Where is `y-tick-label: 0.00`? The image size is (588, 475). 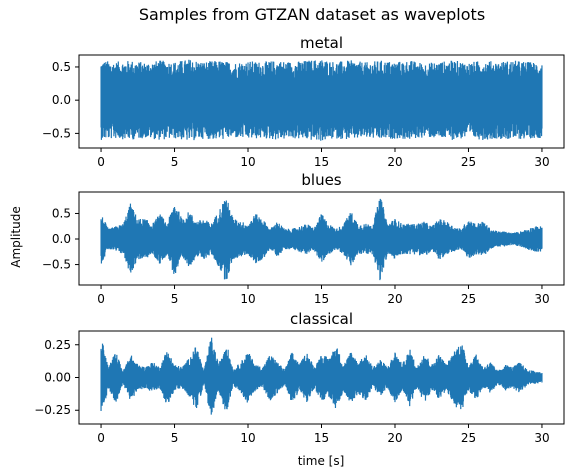 y-tick-label: 0.00 is located at coordinates (57, 378).